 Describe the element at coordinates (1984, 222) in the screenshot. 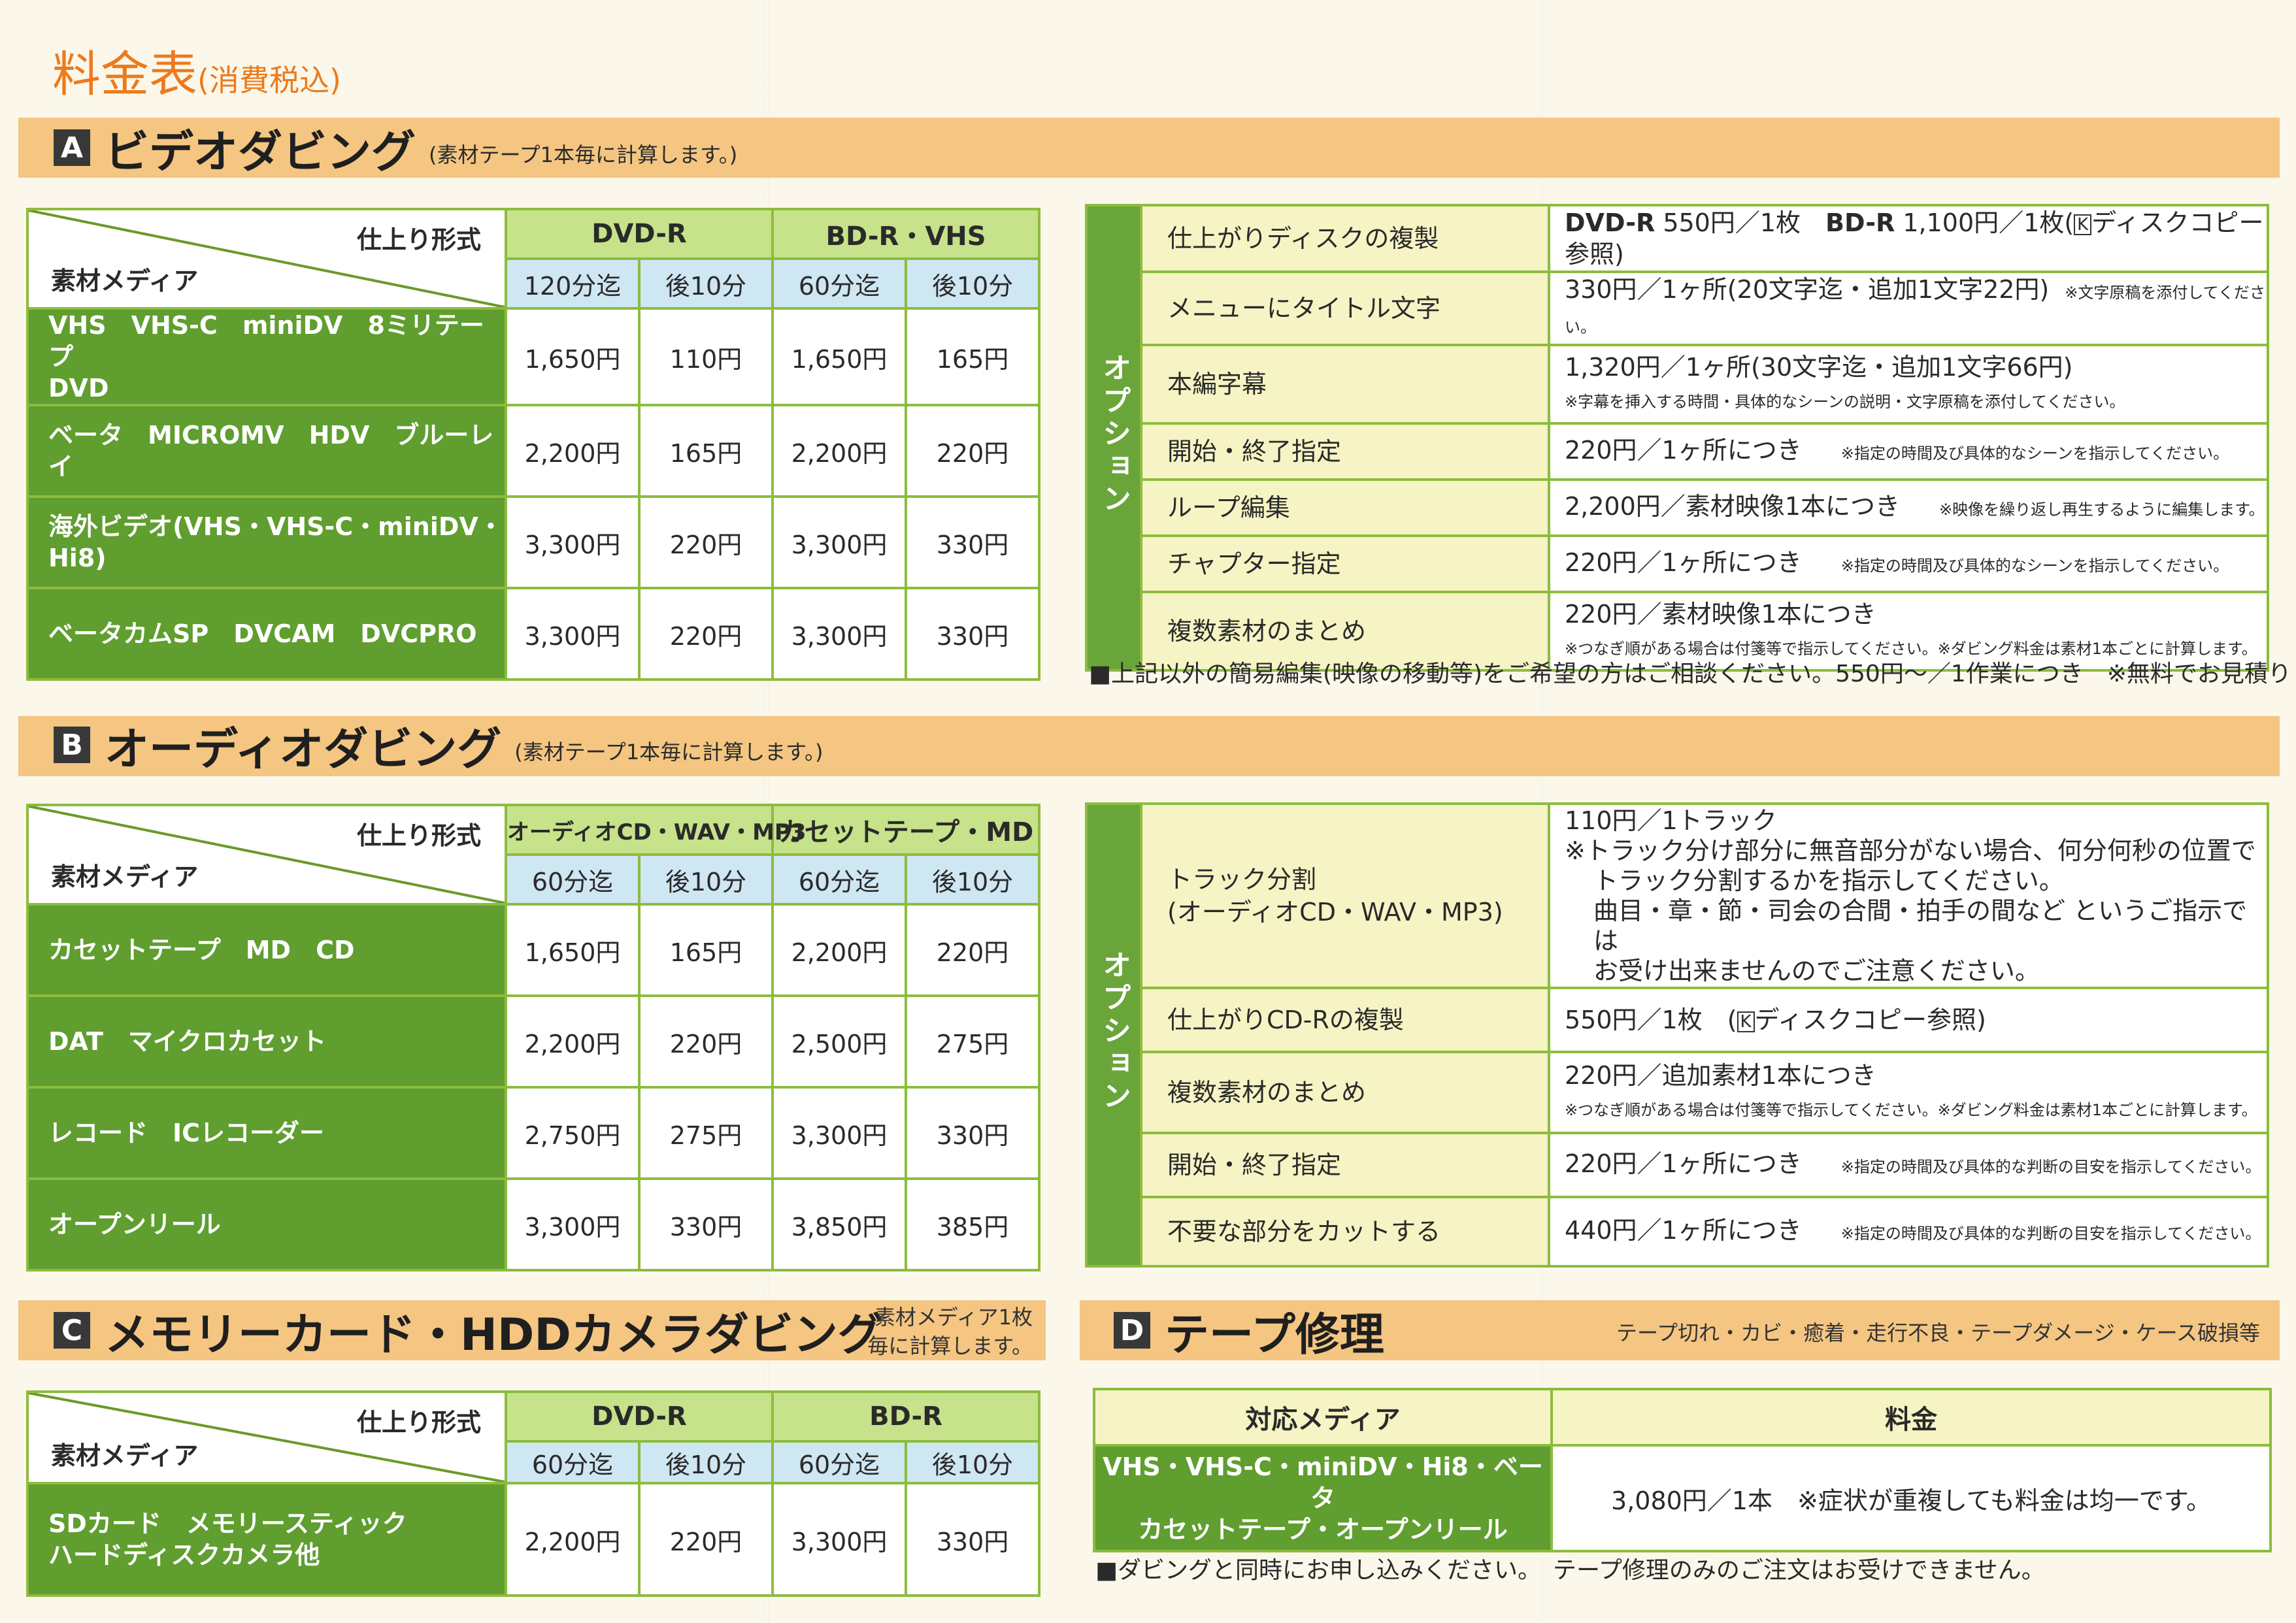

I see `price-text: 1,100円／1枚(` at that location.